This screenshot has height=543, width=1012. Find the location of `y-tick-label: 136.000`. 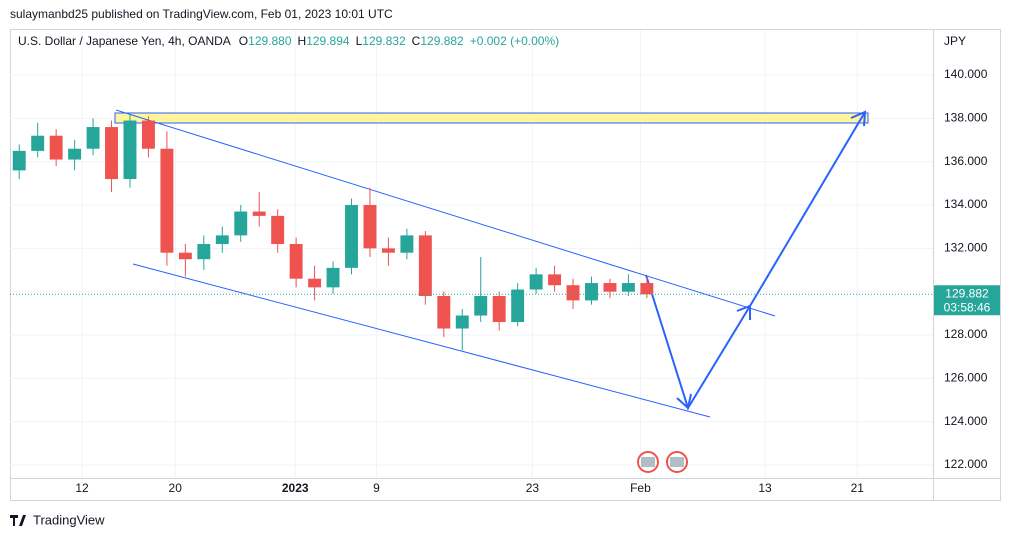

y-tick-label: 136.000 is located at coordinates (966, 161).